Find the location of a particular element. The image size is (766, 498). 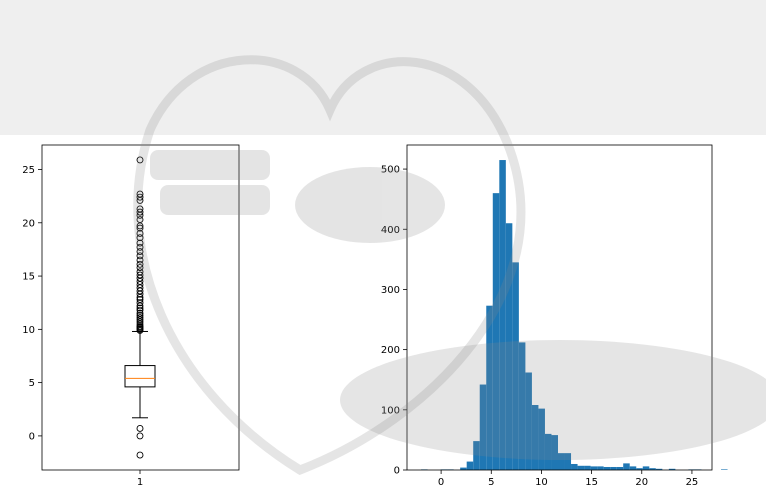

x-tick-label: 20 is located at coordinates (641, 482).